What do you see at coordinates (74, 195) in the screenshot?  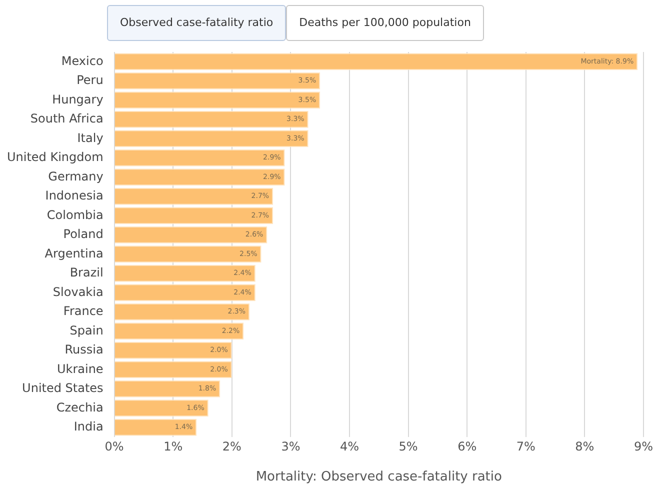 I see `y-tick-label: Indonesia` at bounding box center [74, 195].